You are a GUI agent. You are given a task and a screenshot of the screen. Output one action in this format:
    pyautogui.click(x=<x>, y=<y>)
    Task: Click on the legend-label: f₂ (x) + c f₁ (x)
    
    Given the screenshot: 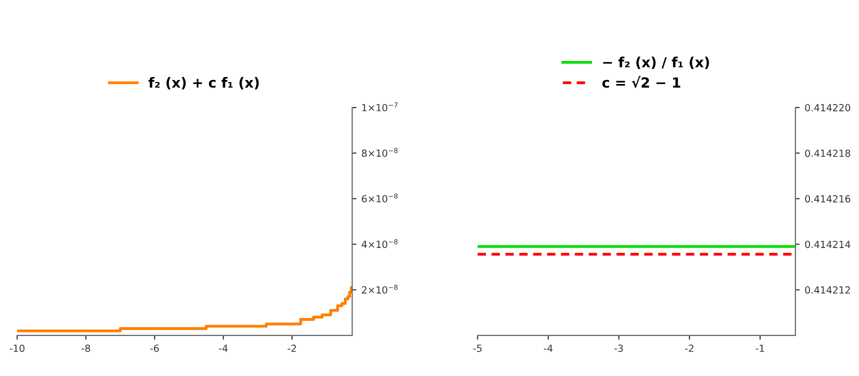 What is the action you would take?
    pyautogui.click(x=203, y=83)
    